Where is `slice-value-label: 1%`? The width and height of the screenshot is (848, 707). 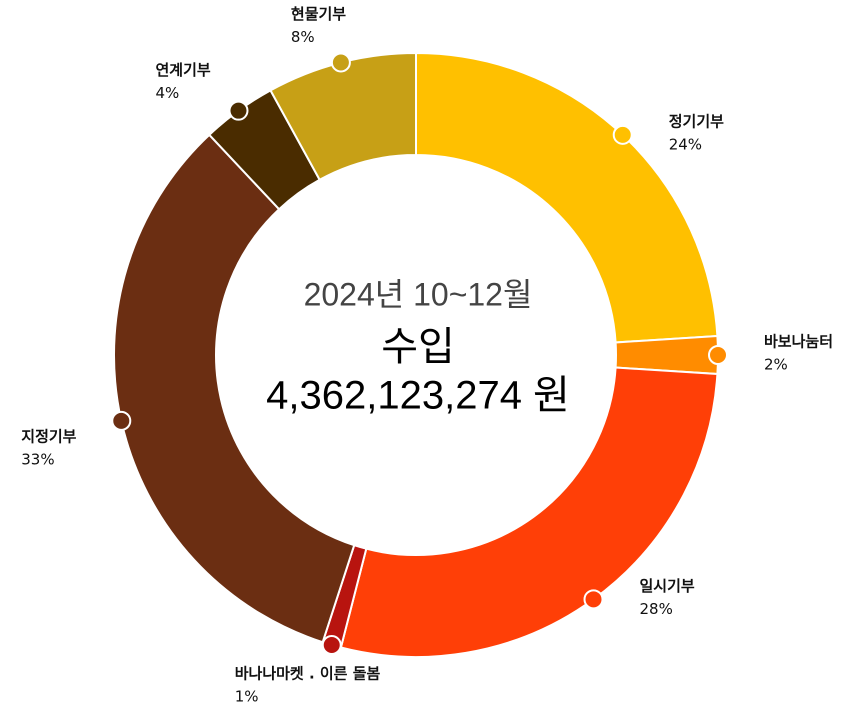 slice-value-label: 1% is located at coordinates (247, 697).